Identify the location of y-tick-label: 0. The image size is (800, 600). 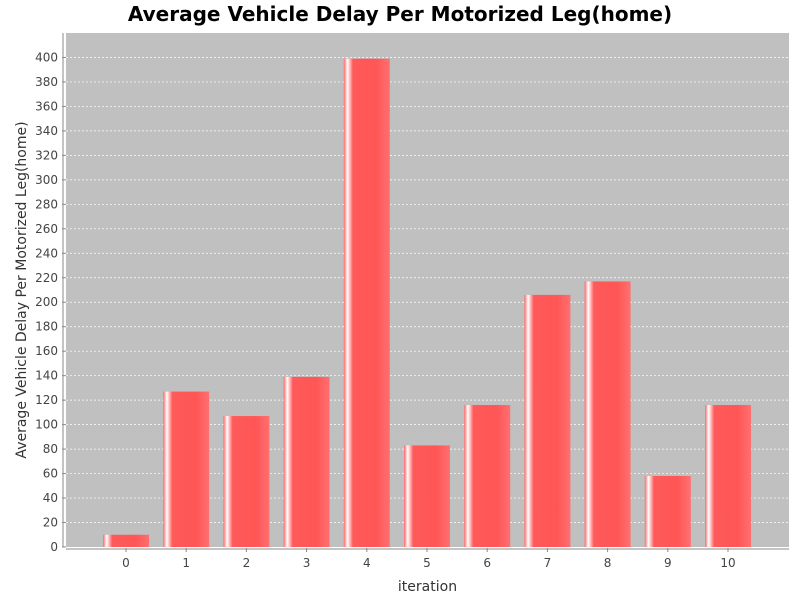
(54, 547).